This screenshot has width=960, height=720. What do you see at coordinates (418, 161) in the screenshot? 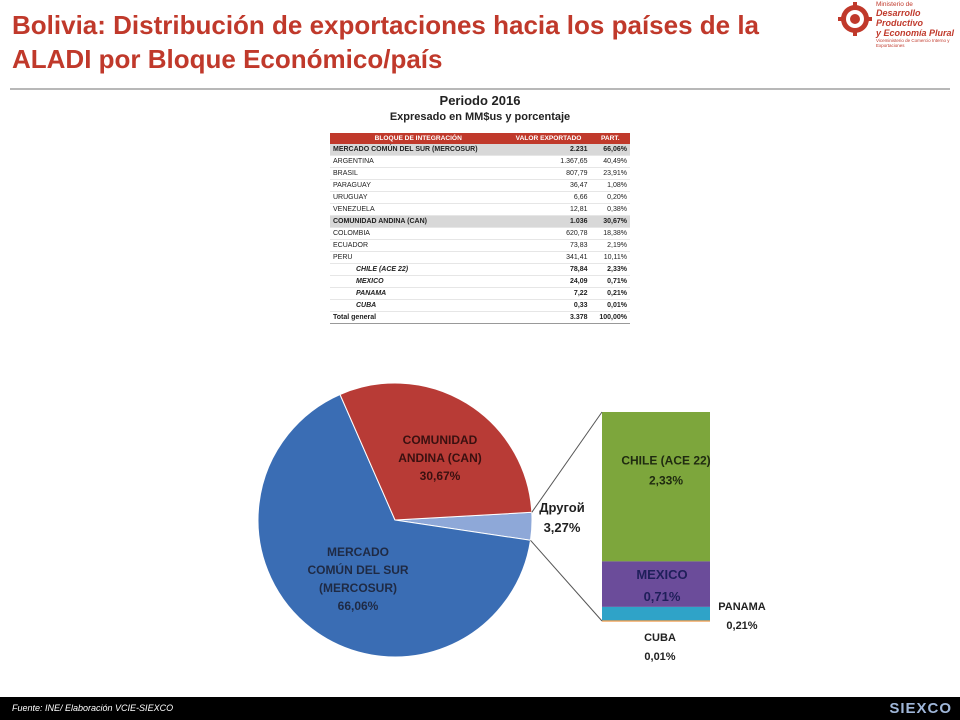
I see `table-cell-name: ARGENTINA` at bounding box center [418, 161].